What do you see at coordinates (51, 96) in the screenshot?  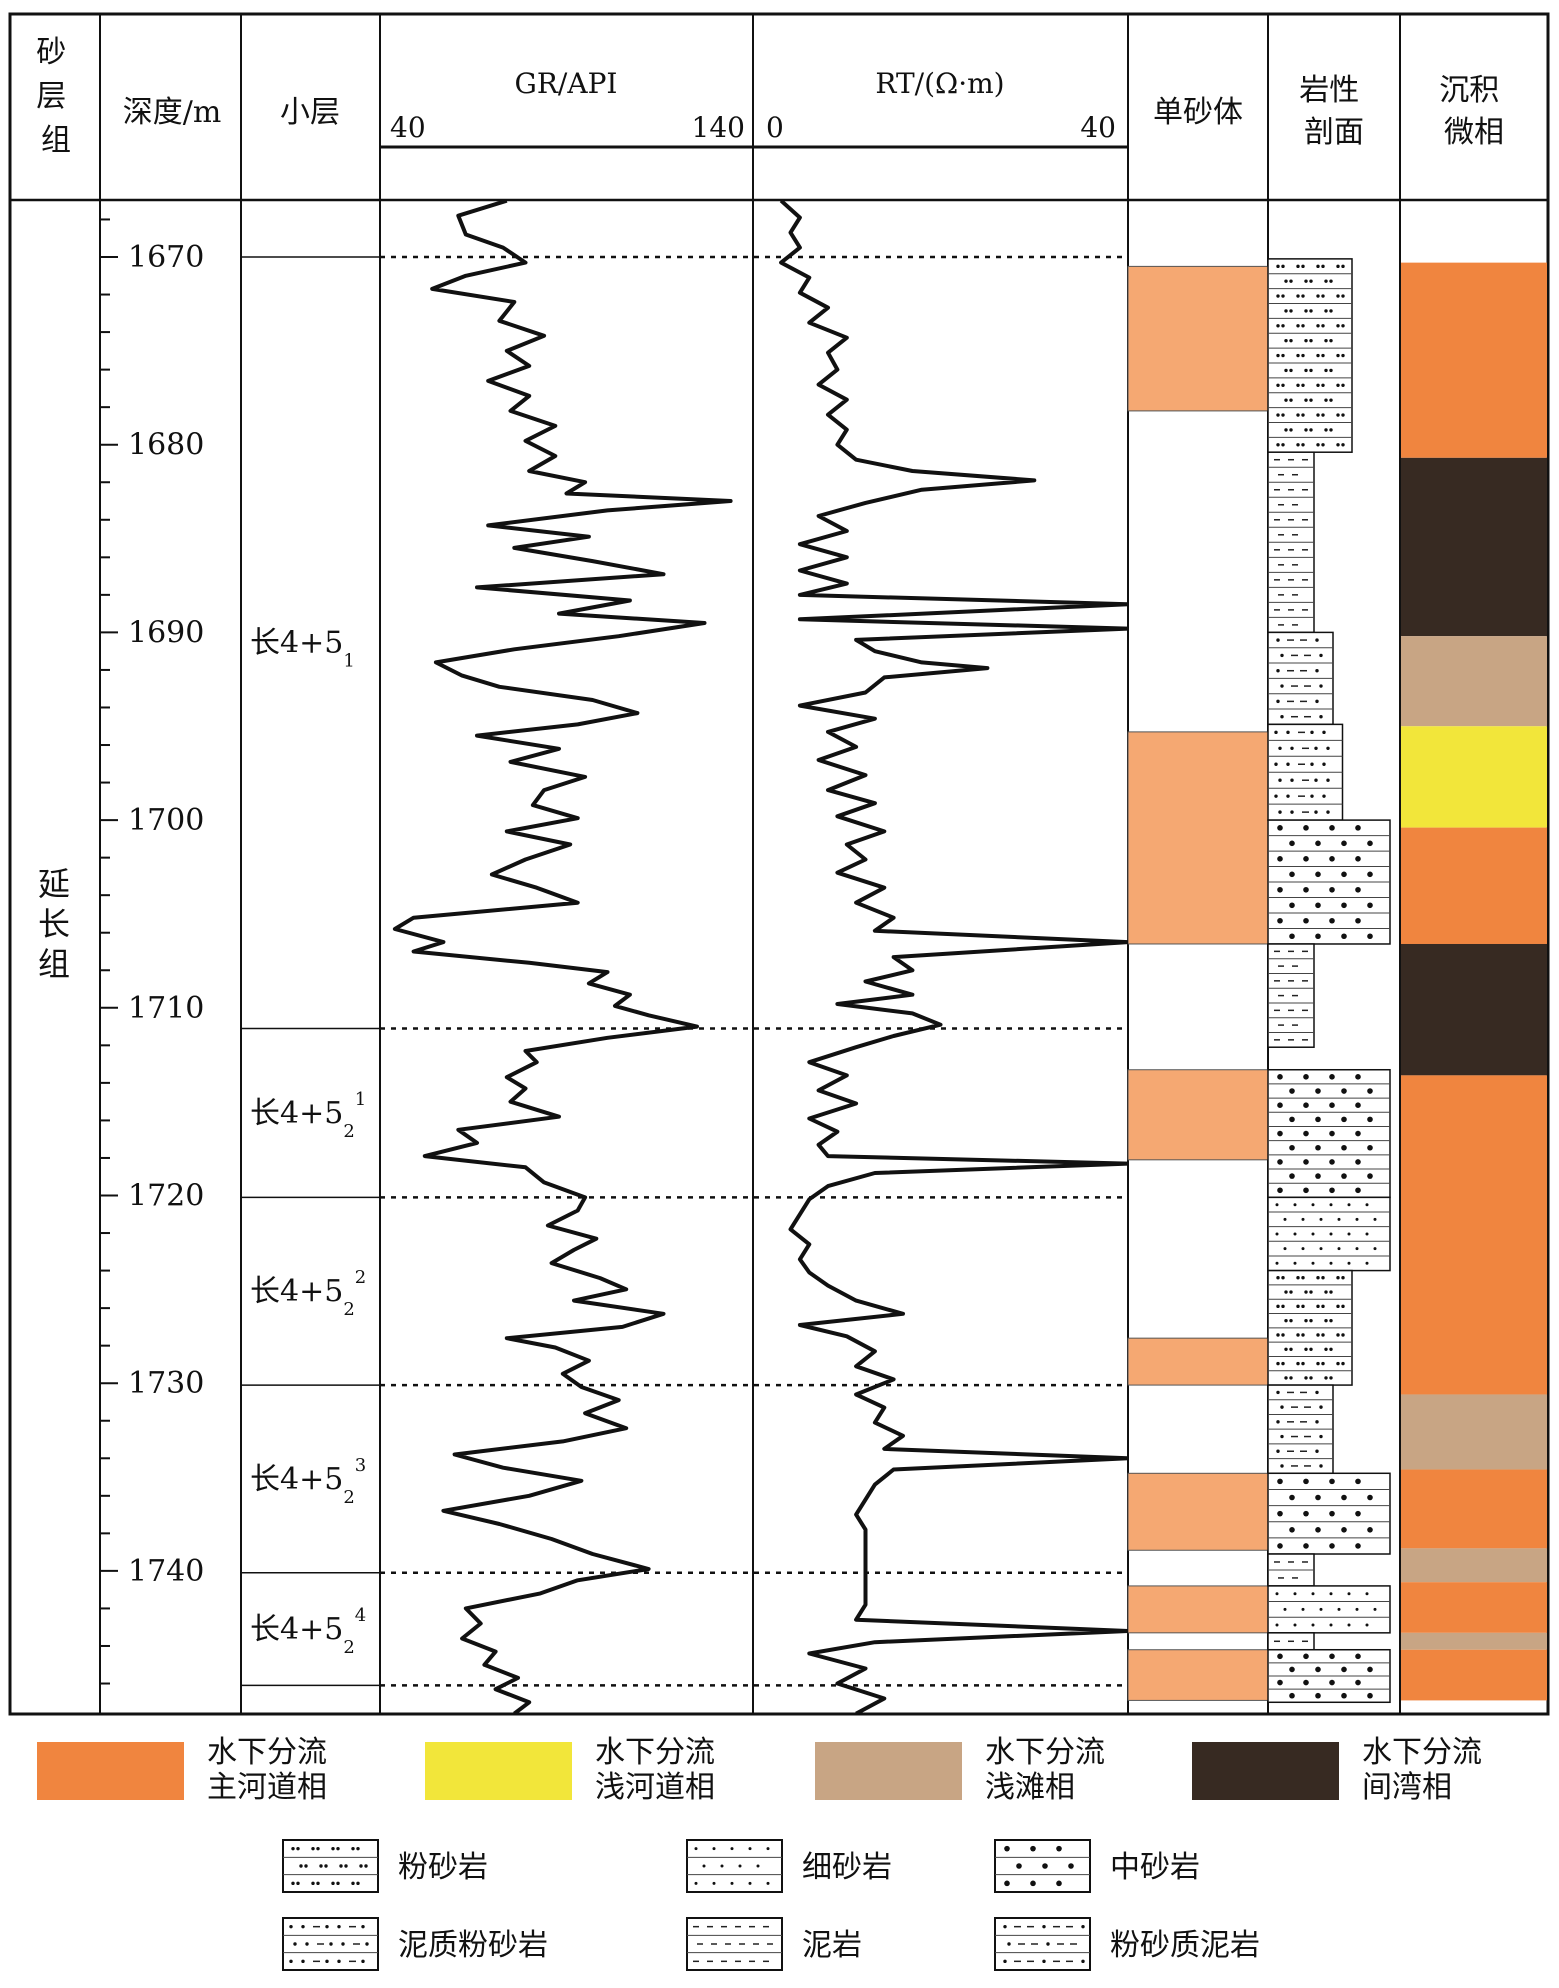 I see `header-sand-group-char-2: 层` at bounding box center [51, 96].